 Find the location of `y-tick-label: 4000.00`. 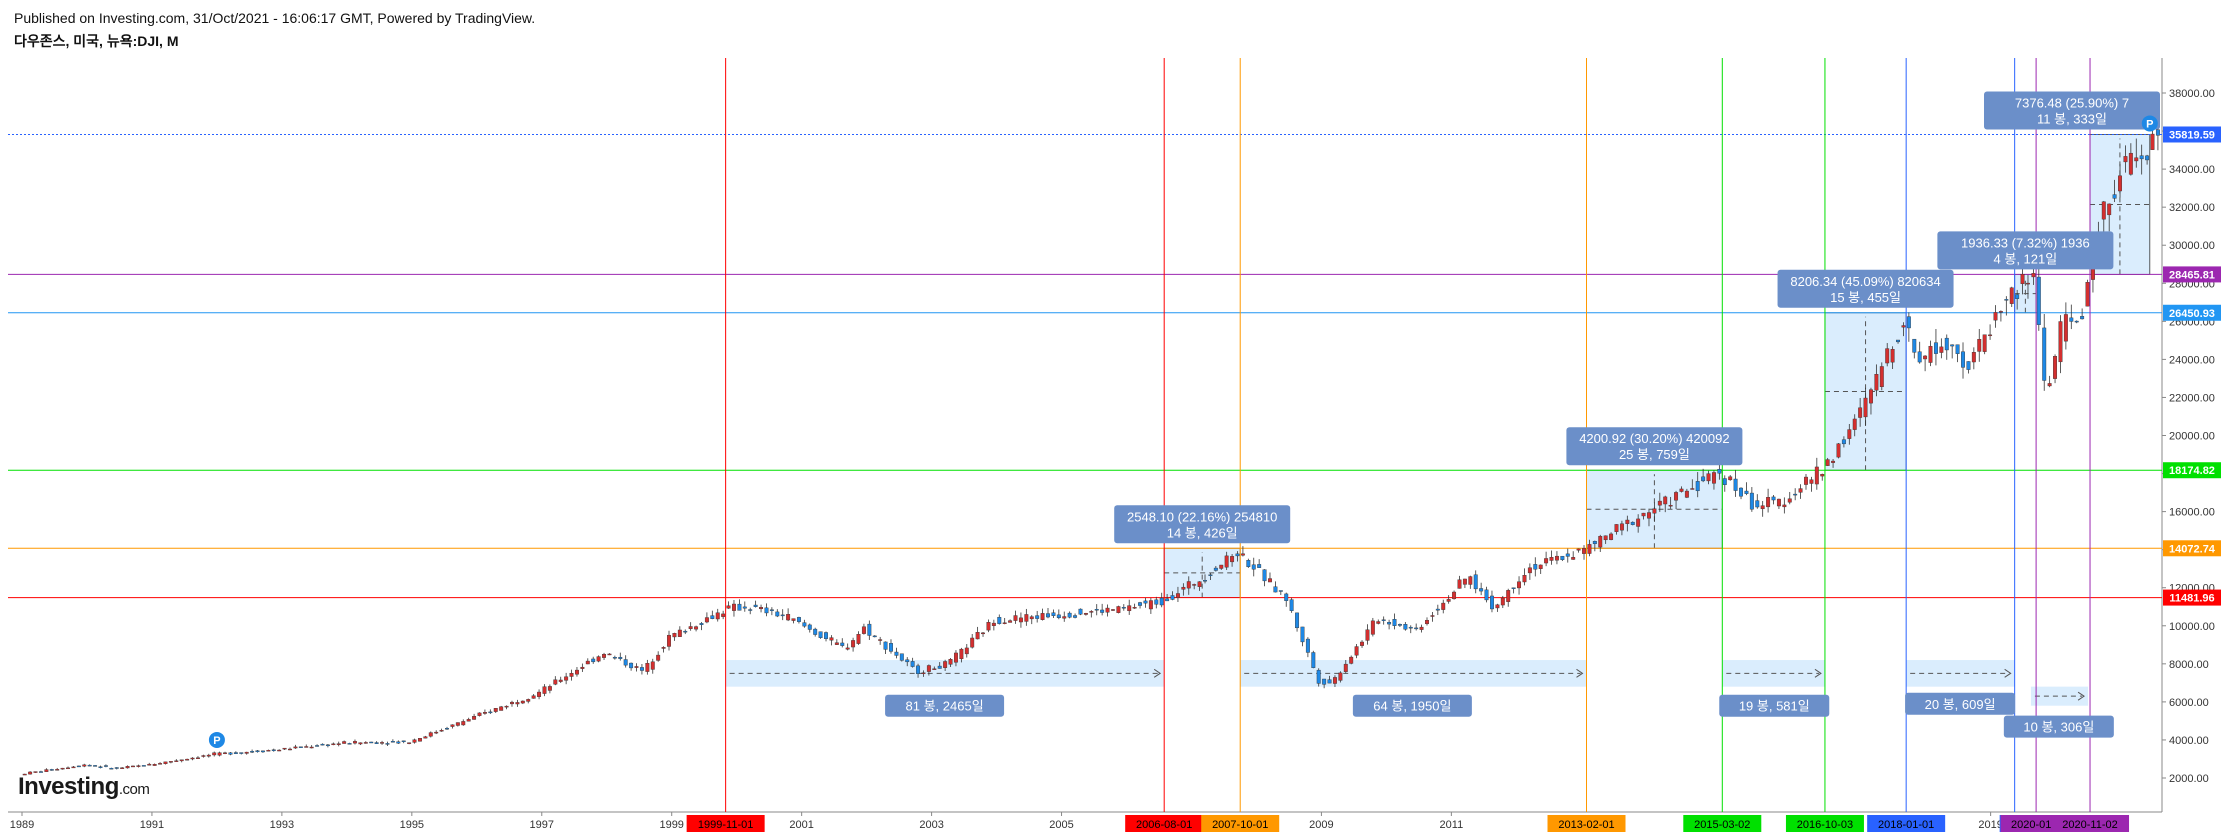

y-tick-label: 4000.00 is located at coordinates (2189, 741).